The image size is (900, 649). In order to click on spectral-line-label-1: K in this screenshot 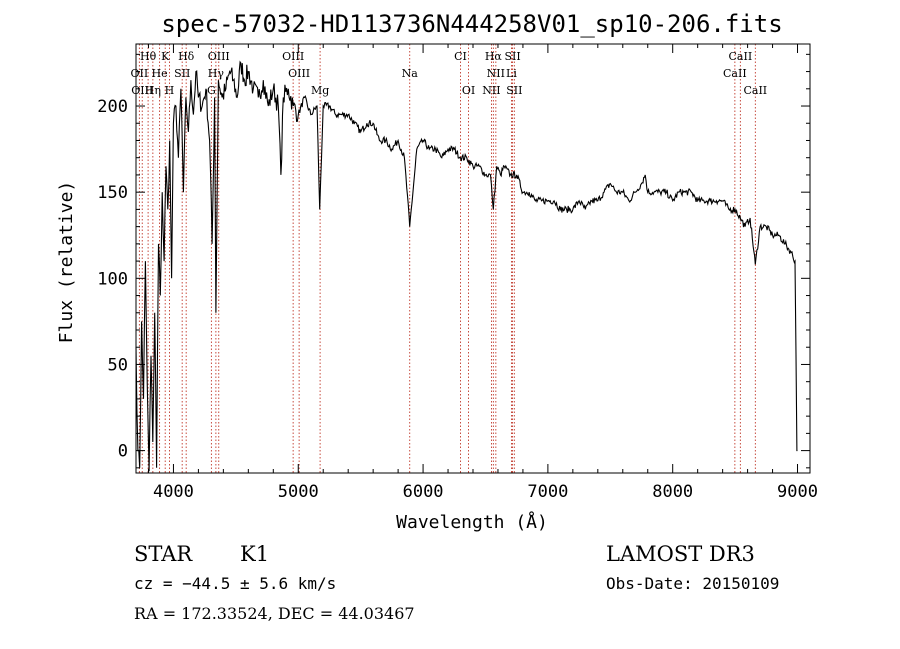, I will do `click(165, 56)`.